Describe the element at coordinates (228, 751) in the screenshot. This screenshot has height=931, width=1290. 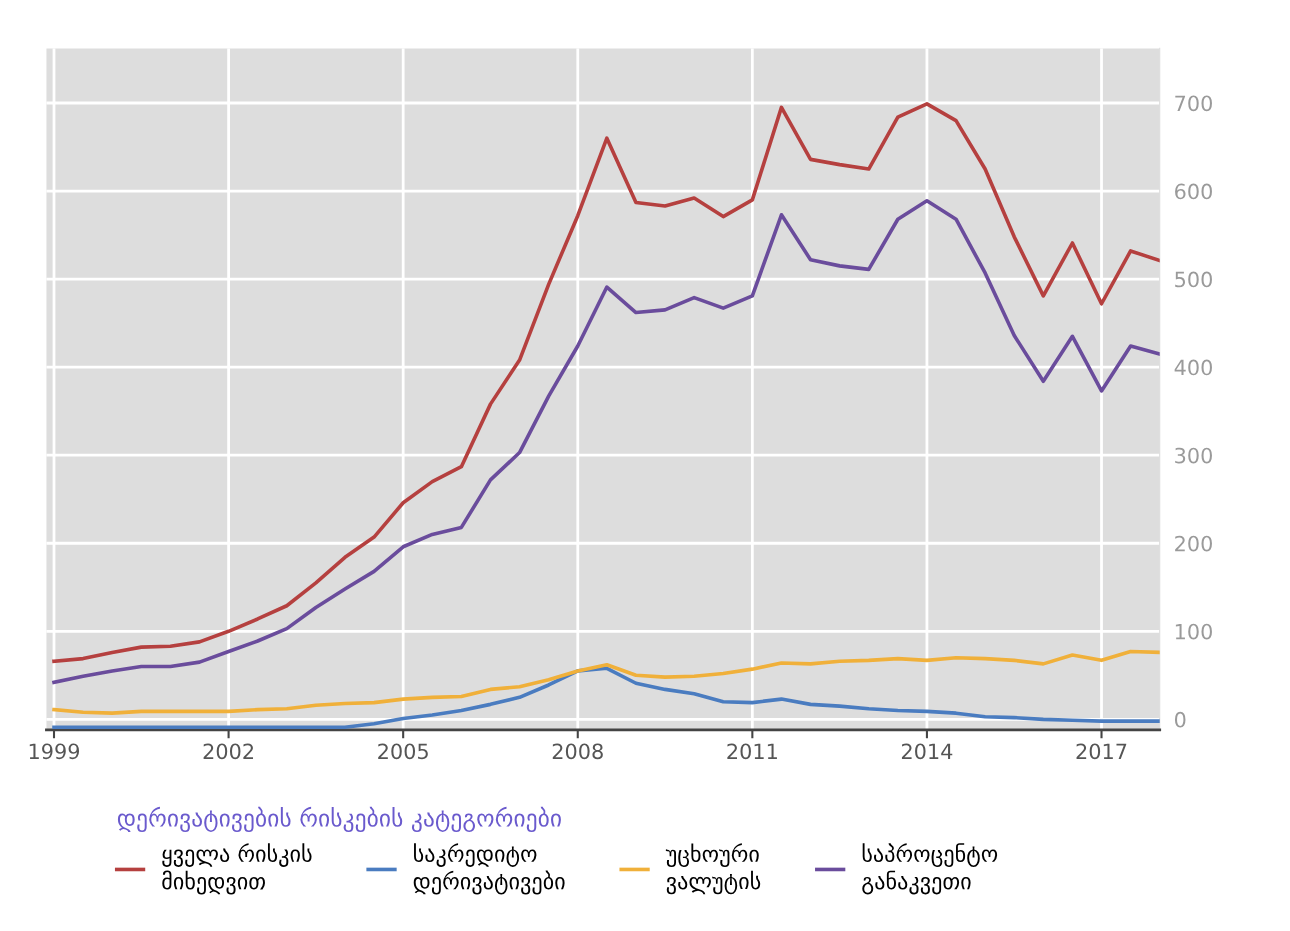
I see `x-tick-label: 2002` at that location.